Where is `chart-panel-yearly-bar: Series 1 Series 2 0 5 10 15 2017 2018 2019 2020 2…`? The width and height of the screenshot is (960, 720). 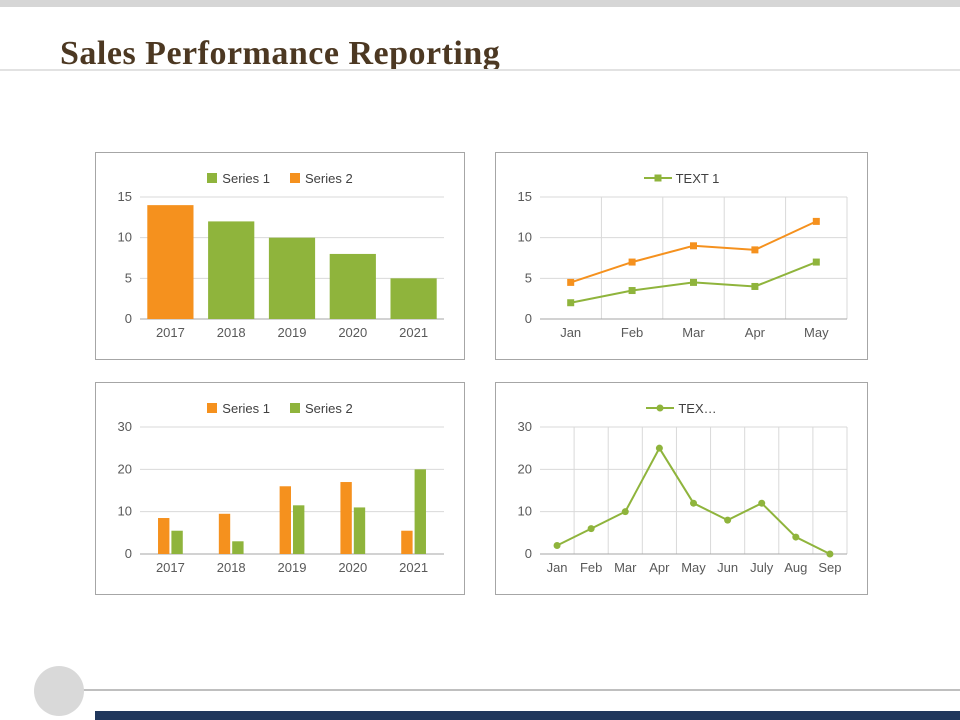
chart-panel-yearly-bar: Series 1 Series 2 0 5 10 15 2017 2018 2019 2020 2… is located at coordinates (280, 256).